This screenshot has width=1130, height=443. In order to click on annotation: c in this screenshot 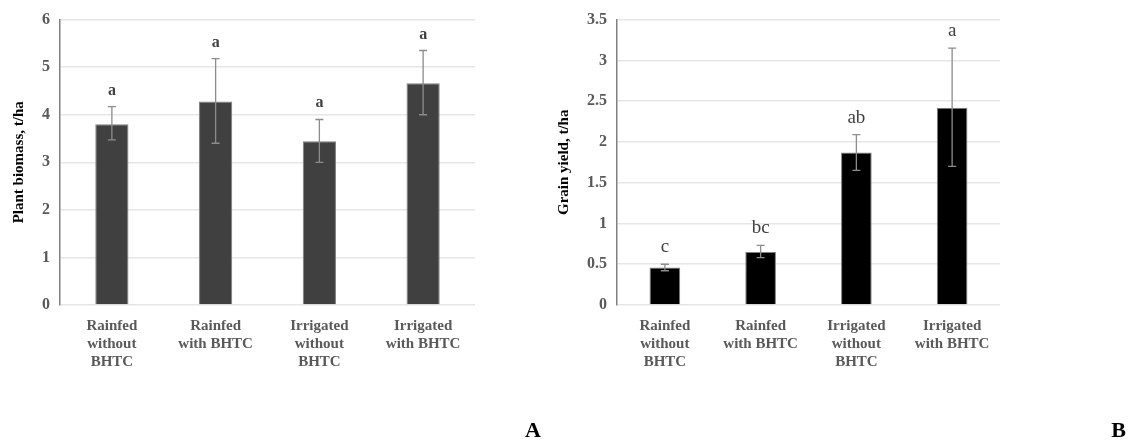, I will do `click(665, 246)`.